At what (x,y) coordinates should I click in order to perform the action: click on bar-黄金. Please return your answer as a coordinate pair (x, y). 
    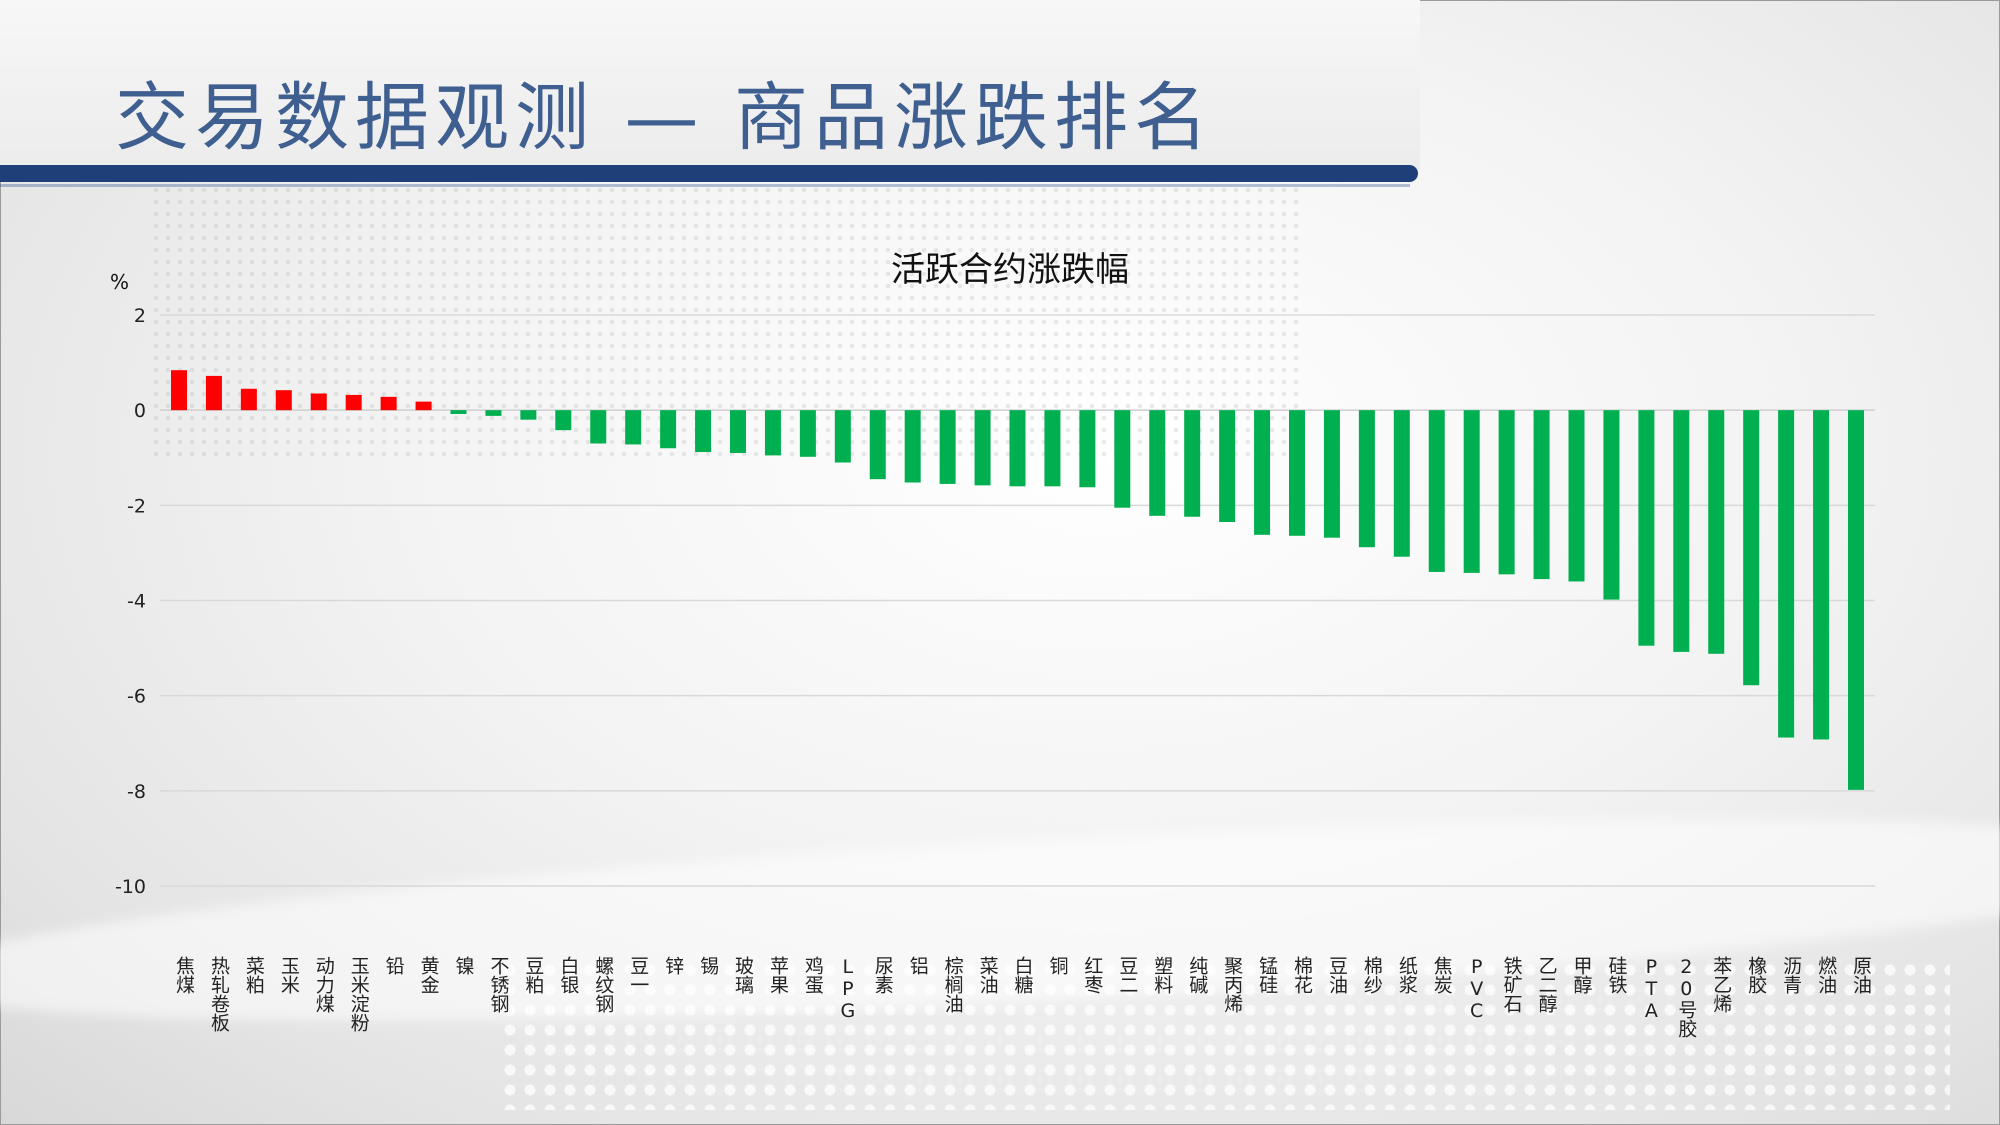
    Looking at the image, I should click on (423, 406).